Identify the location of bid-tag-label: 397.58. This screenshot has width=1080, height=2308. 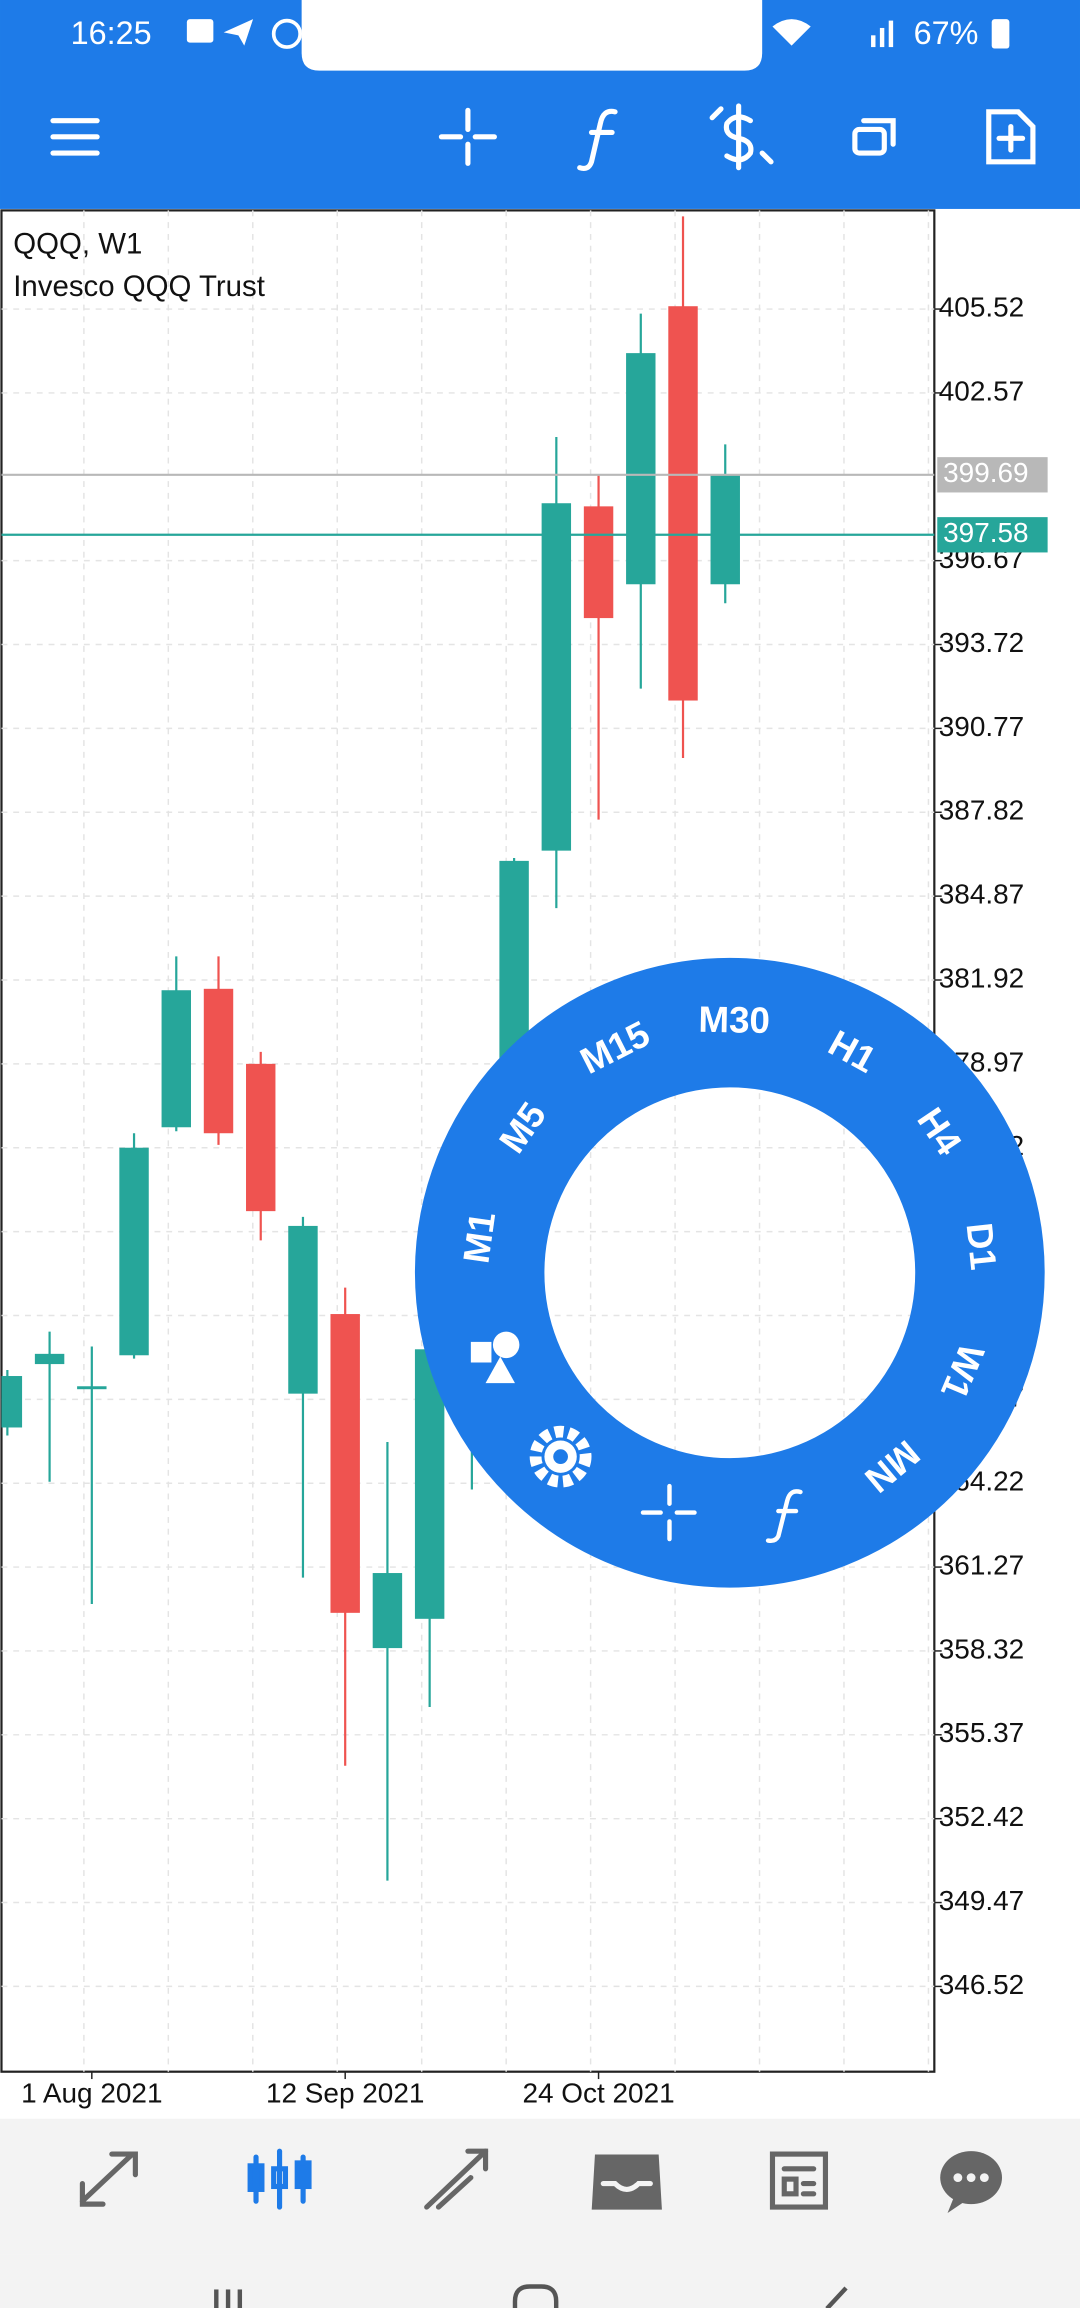
(985, 532).